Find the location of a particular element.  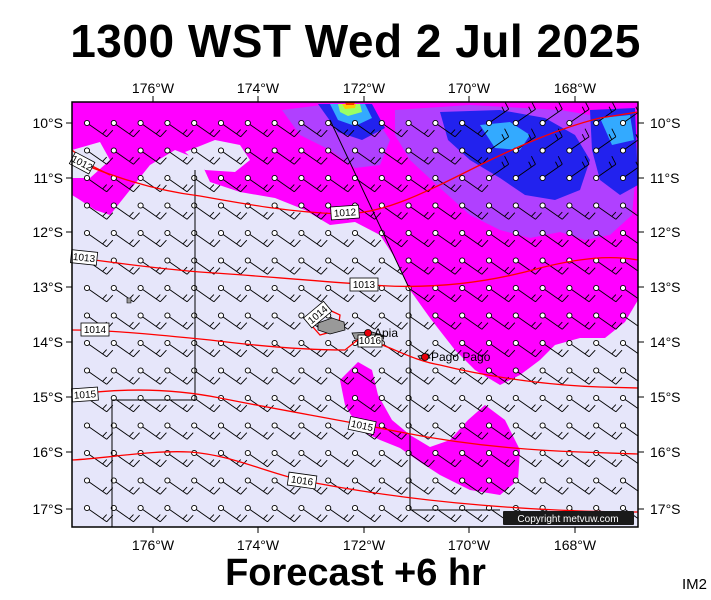

island-savaii is located at coordinates (331, 326).